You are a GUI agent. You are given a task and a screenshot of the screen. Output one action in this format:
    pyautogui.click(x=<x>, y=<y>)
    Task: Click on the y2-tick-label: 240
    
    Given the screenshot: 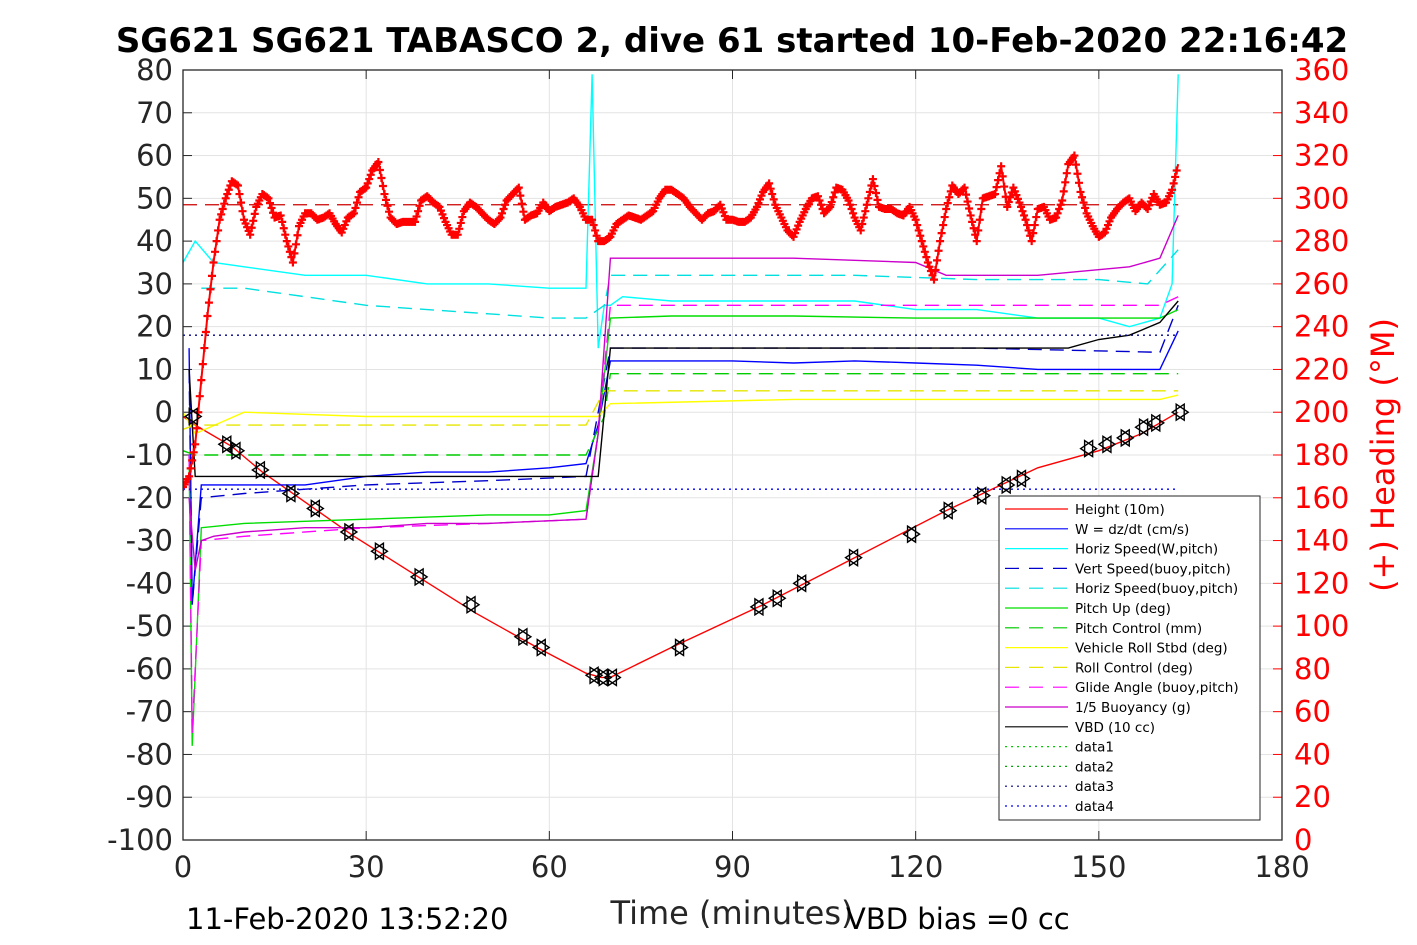 What is the action you would take?
    pyautogui.click(x=1321, y=327)
    